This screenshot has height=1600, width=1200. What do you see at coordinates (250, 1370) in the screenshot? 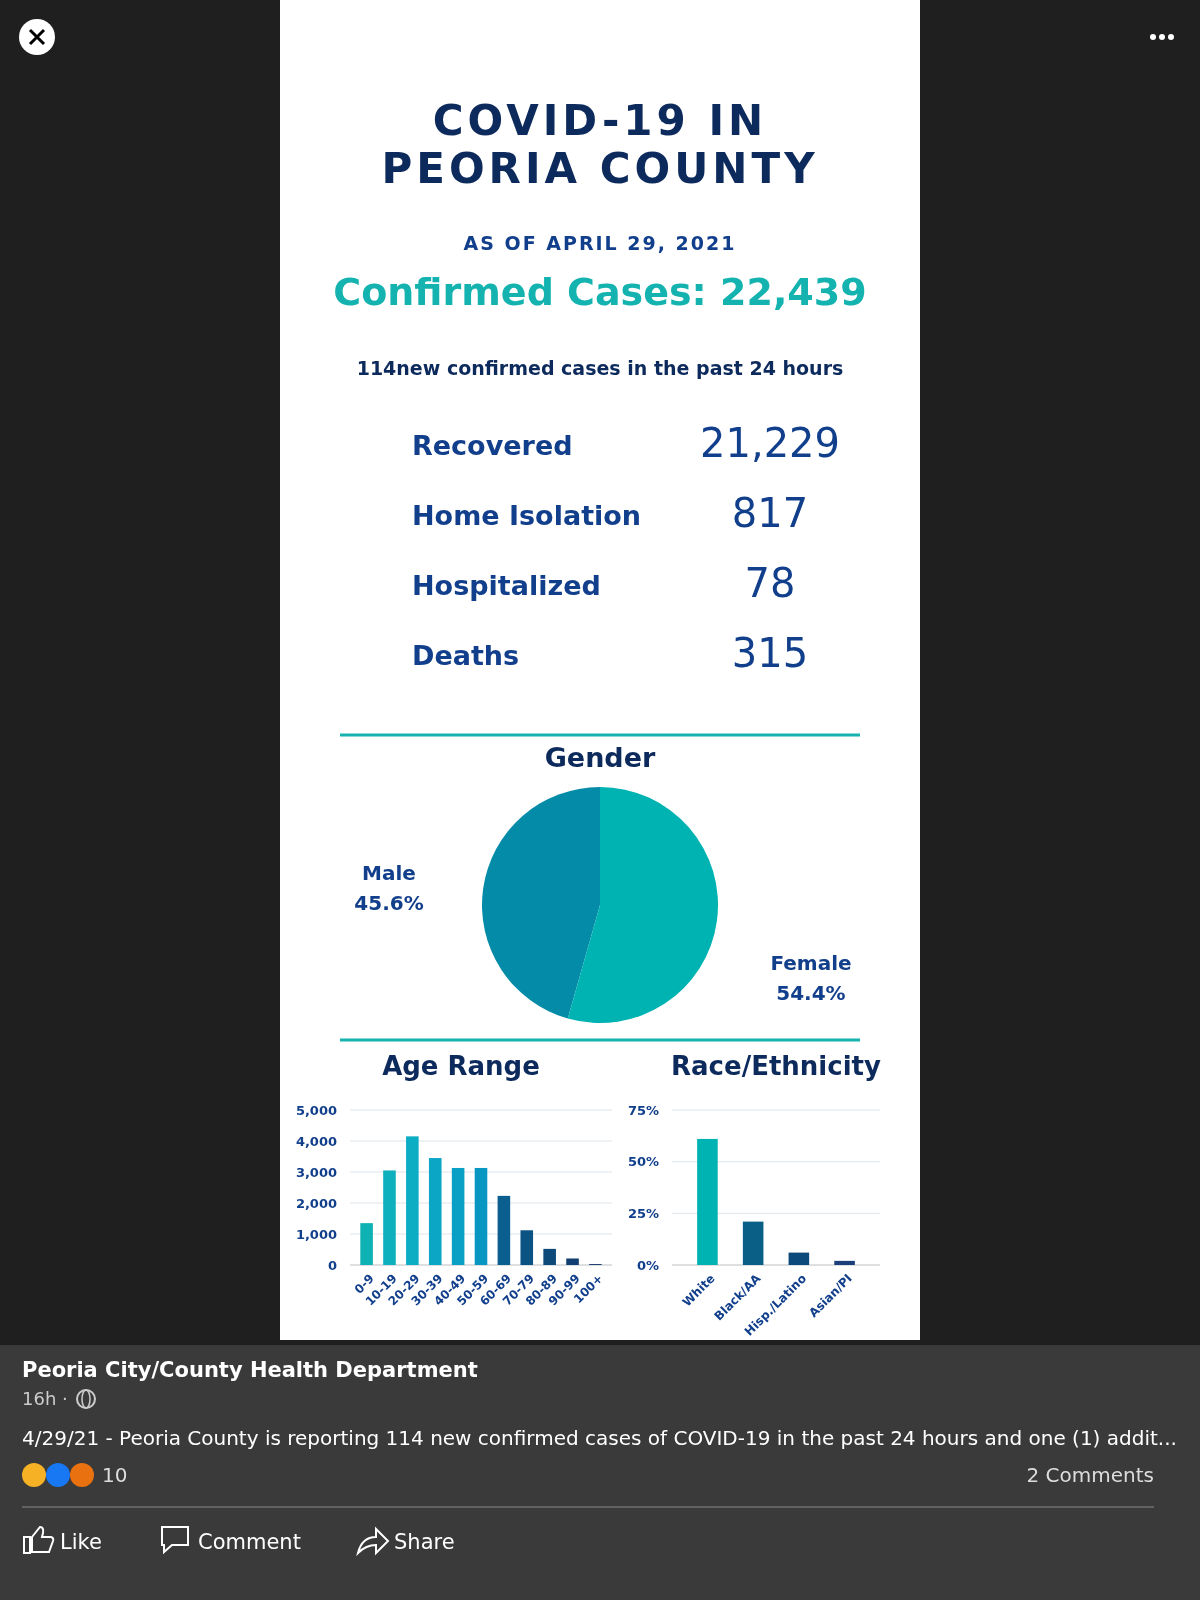
I see `text: Peoria City/County Health Department` at bounding box center [250, 1370].